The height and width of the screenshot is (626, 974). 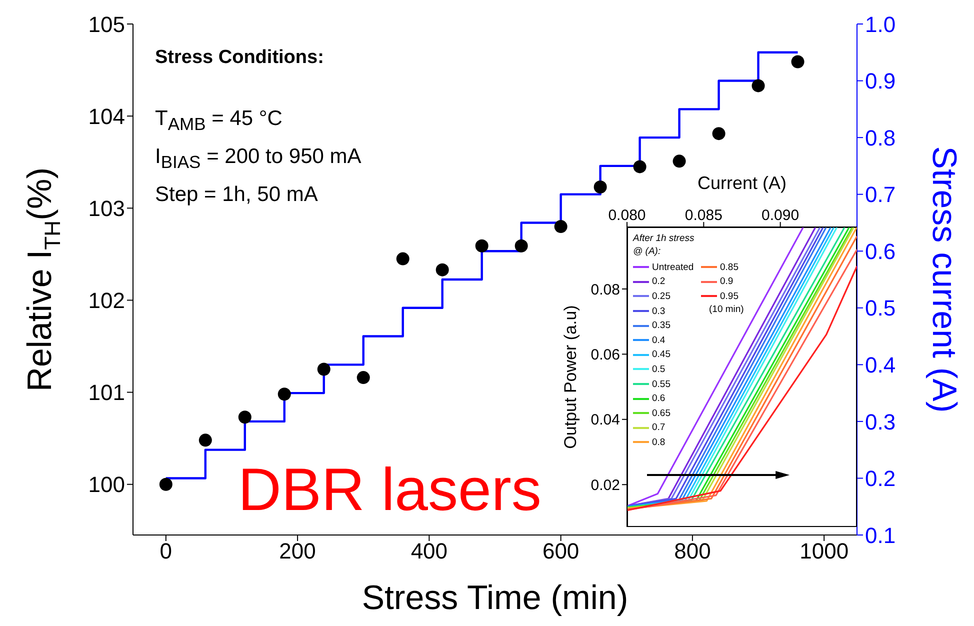 I want to click on legend-label: Untreated, so click(x=673, y=267).